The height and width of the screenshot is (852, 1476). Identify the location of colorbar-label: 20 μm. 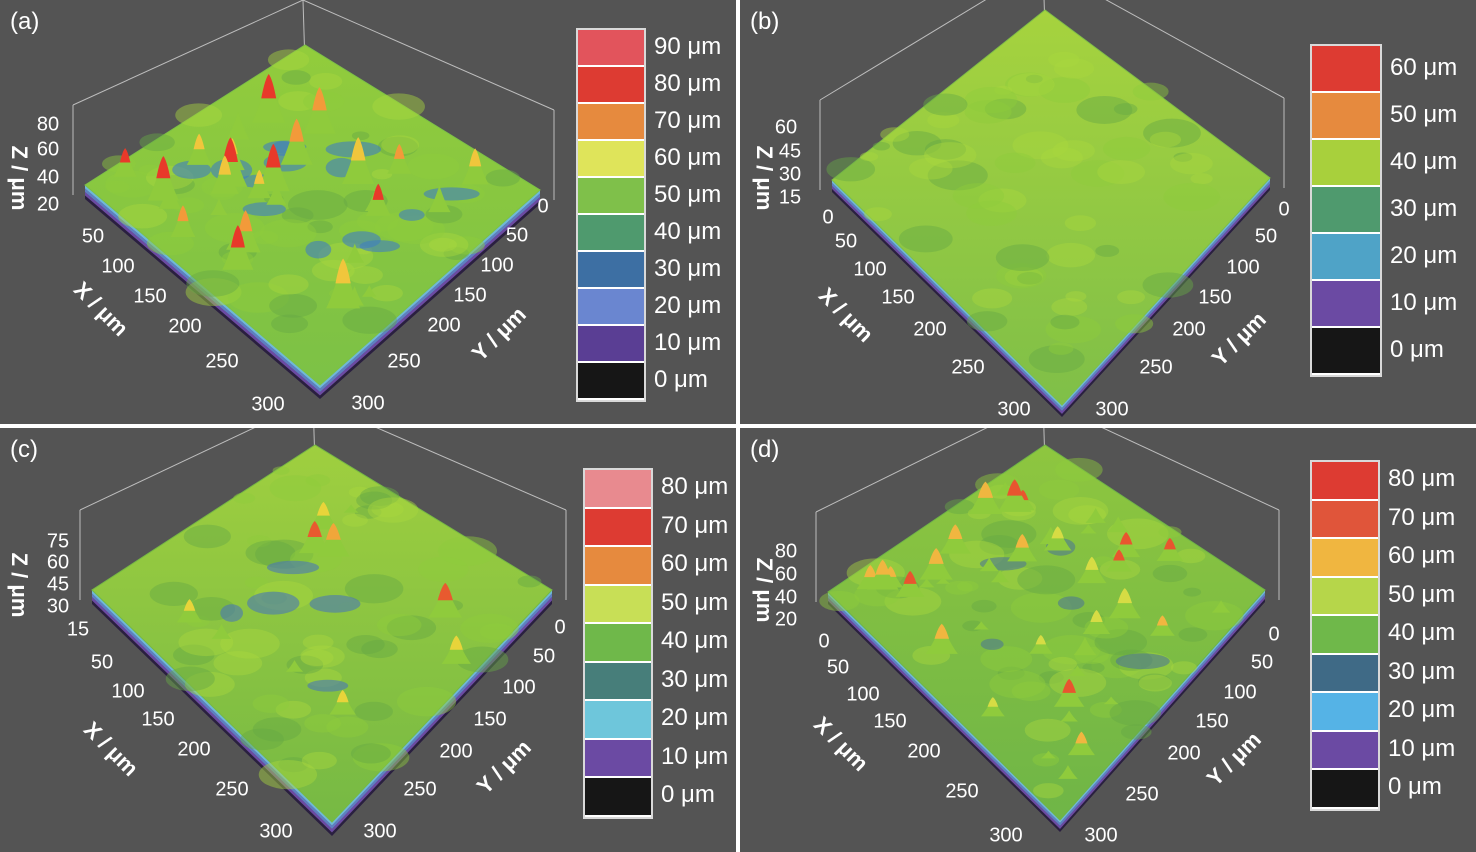
(695, 718).